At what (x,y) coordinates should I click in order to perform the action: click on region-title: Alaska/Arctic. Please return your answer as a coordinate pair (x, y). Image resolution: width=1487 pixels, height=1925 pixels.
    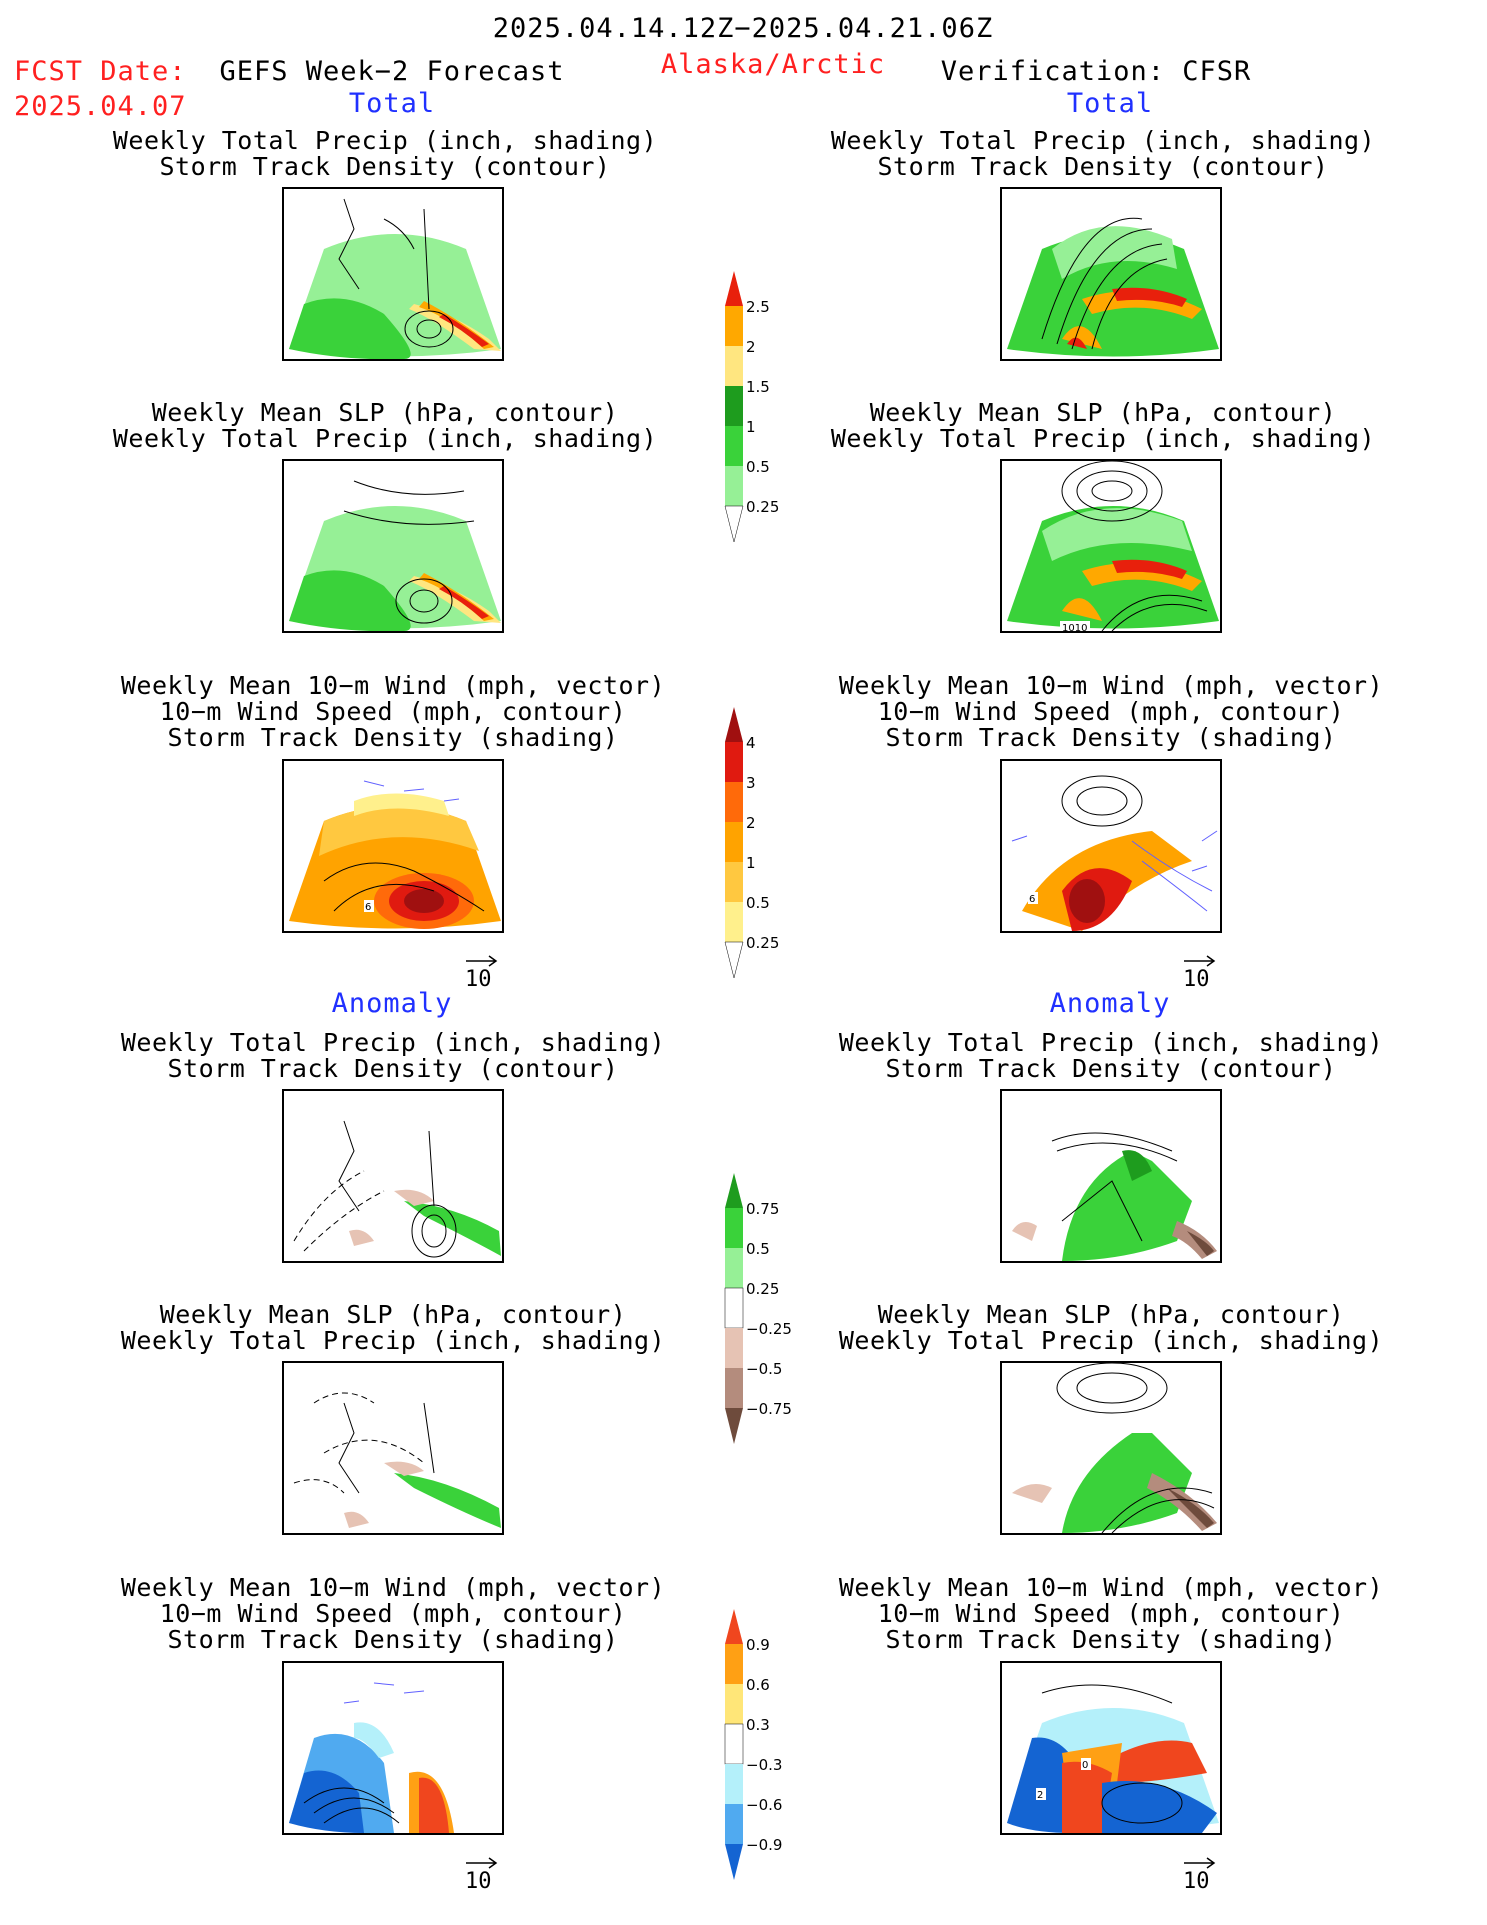
    Looking at the image, I should click on (773, 64).